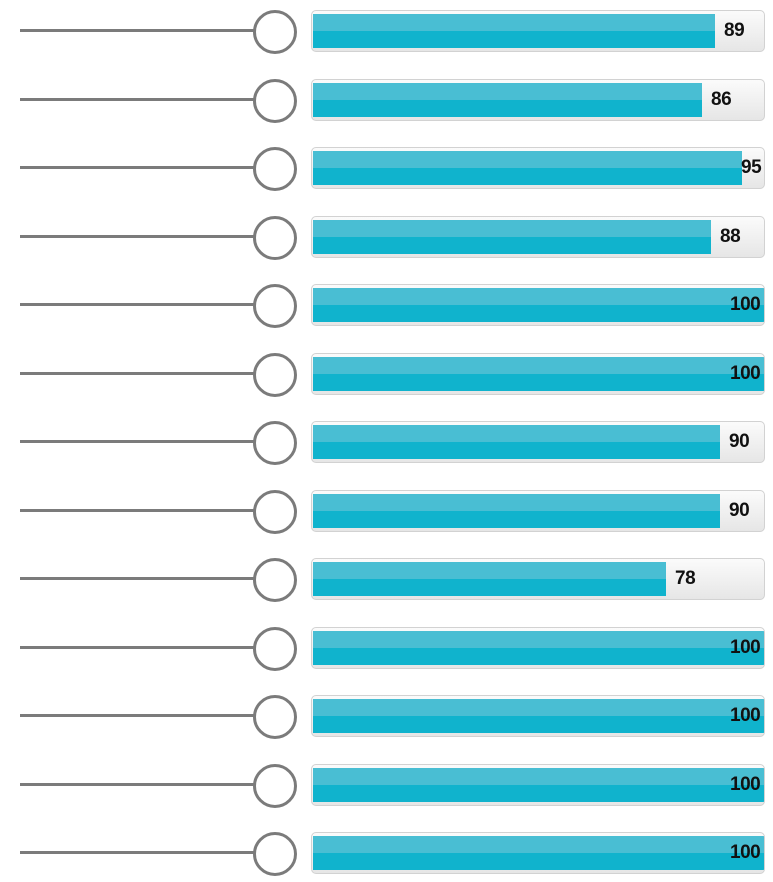 The height and width of the screenshot is (882, 773). What do you see at coordinates (730, 236) in the screenshot?
I see `bar-value-label: 88` at bounding box center [730, 236].